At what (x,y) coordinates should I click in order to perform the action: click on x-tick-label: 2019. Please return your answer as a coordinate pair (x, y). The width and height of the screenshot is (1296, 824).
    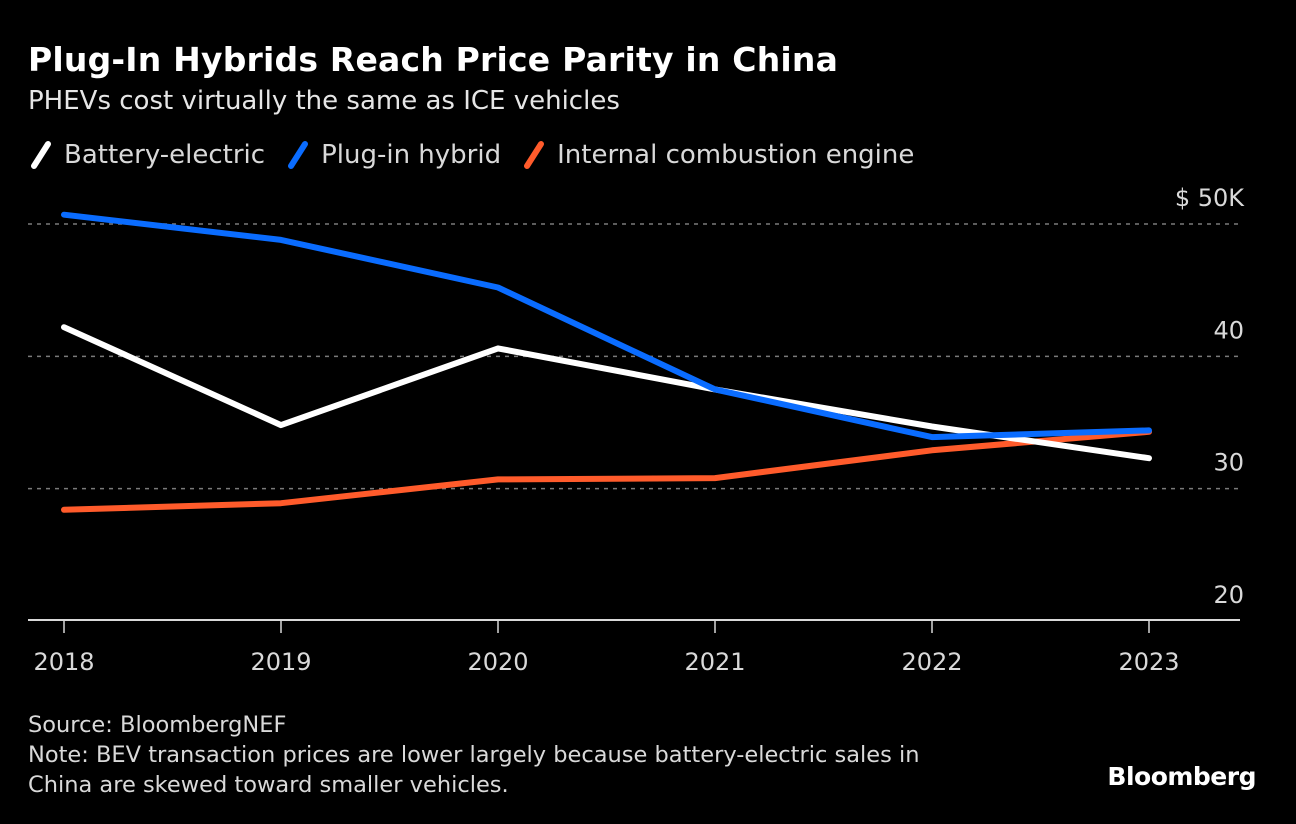
    Looking at the image, I should click on (280, 662).